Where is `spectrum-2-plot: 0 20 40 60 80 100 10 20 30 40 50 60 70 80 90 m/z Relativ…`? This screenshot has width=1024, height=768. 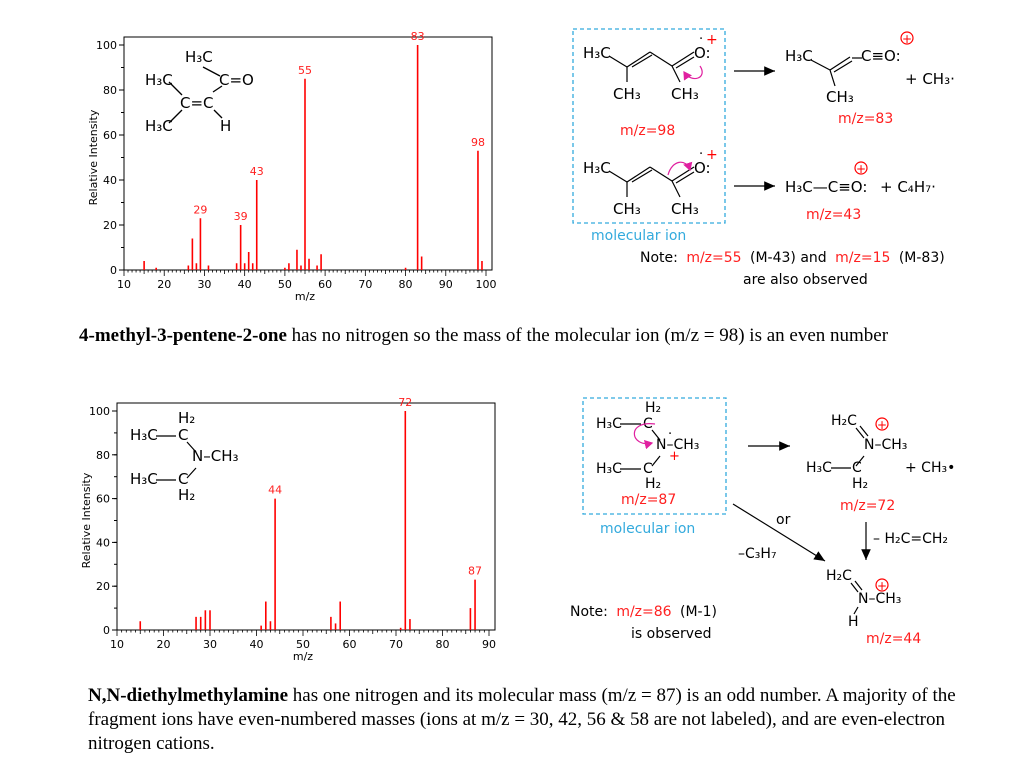 spectrum-2-plot: 0 20 40 60 80 100 10 20 30 40 50 60 70 80 90 m/z Relativ… is located at coordinates (288, 529).